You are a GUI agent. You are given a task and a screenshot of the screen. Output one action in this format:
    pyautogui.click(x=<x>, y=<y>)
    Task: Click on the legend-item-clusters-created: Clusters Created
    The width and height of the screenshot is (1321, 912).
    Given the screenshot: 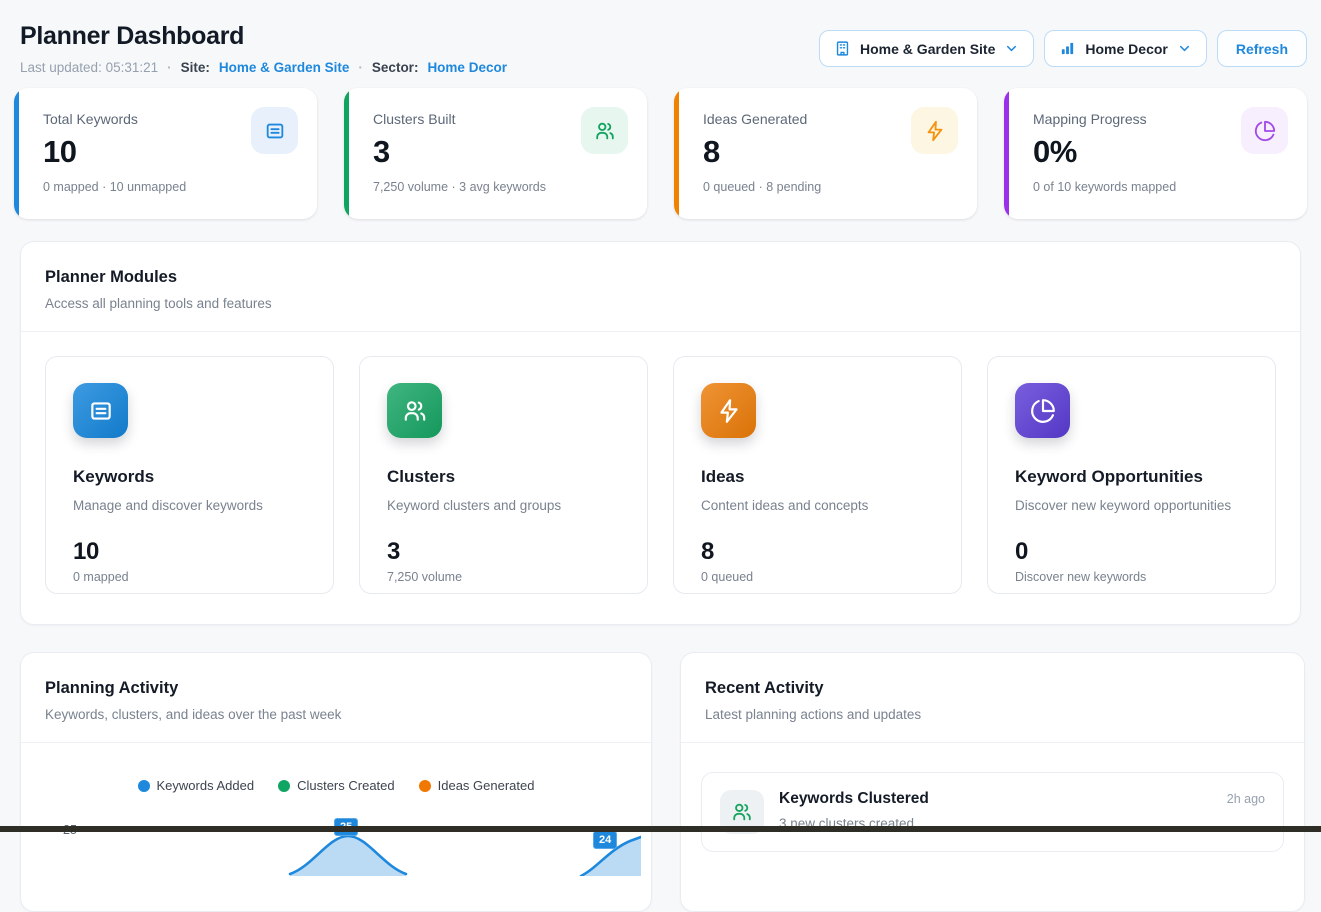 What is the action you would take?
    pyautogui.click(x=336, y=785)
    